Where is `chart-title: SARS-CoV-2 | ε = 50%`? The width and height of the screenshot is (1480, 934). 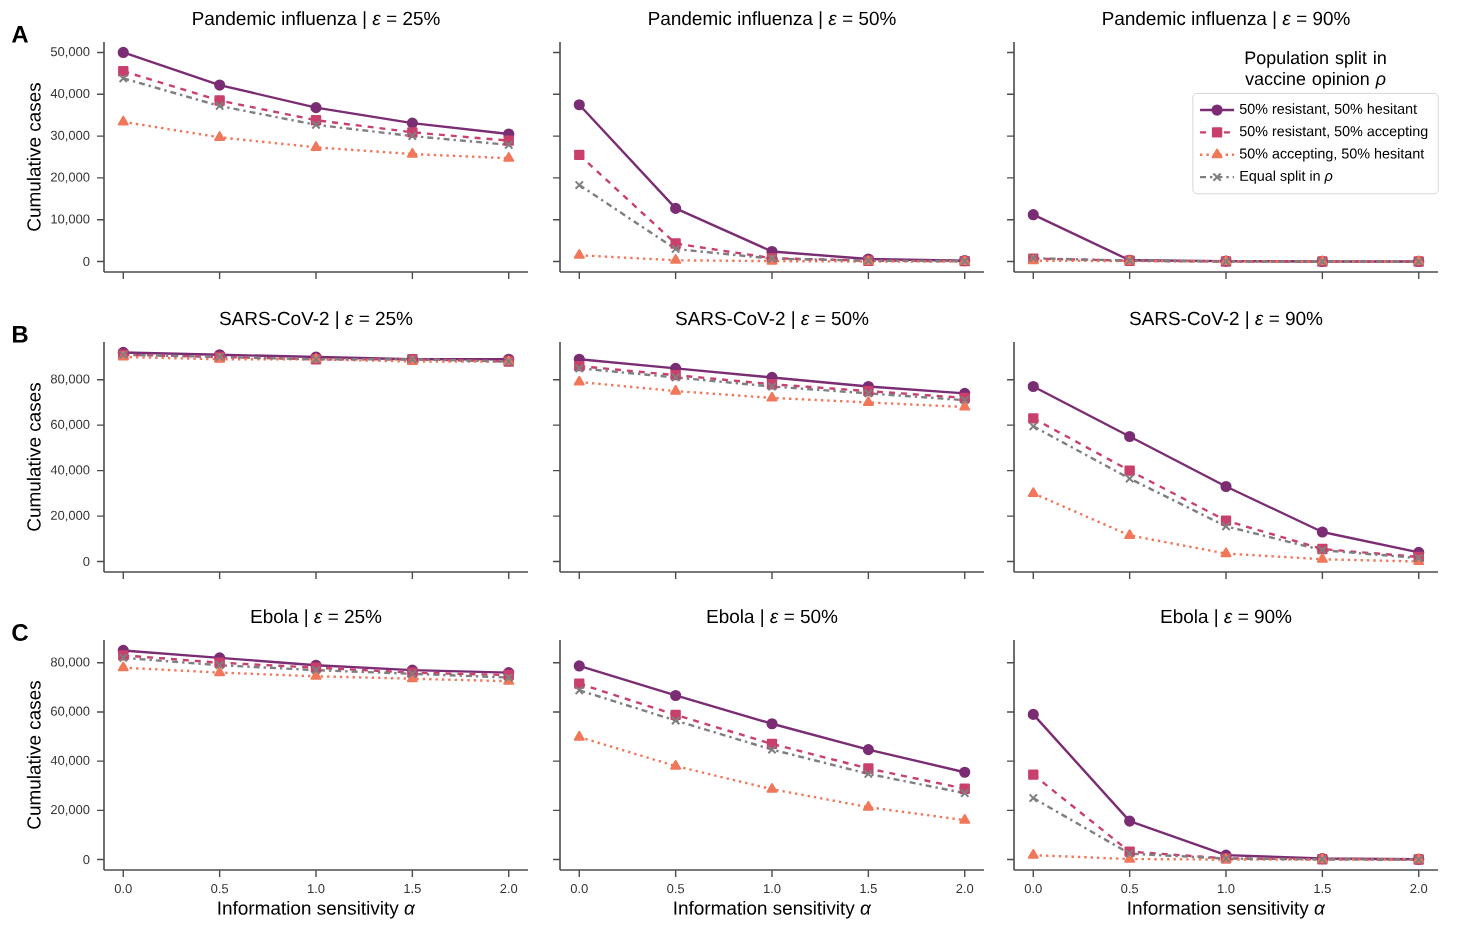
chart-title: SARS-CoV-2 | ε = 50% is located at coordinates (772, 320).